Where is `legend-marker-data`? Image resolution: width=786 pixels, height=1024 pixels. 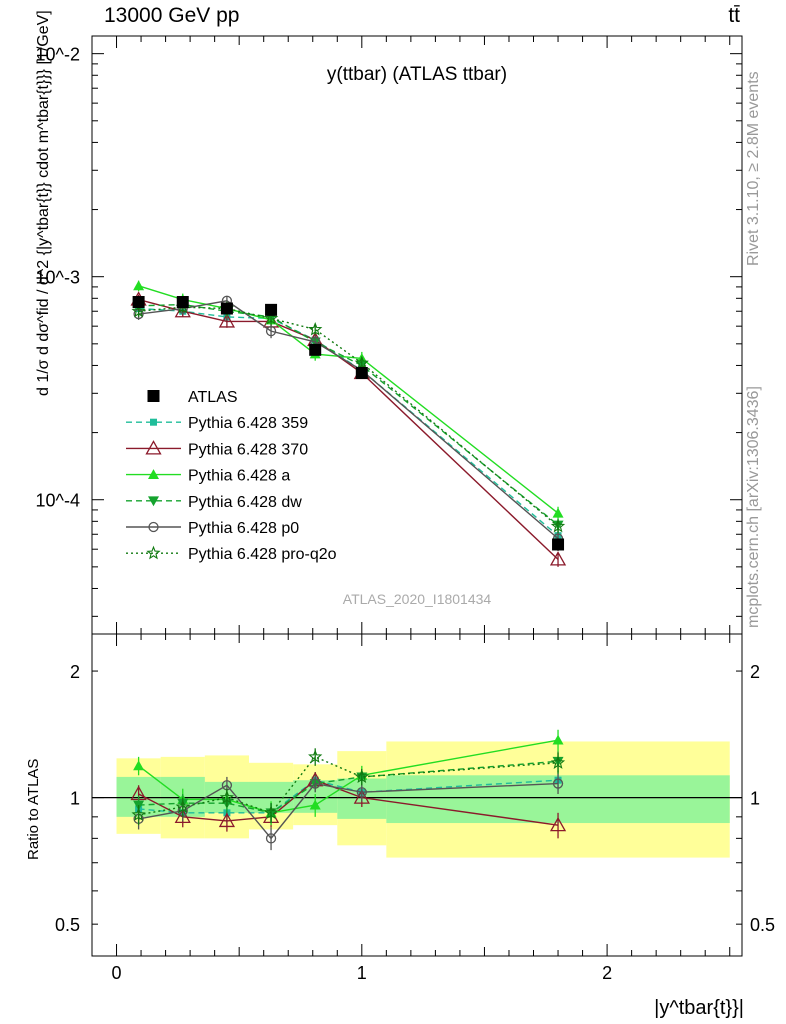 legend-marker-data is located at coordinates (153, 396).